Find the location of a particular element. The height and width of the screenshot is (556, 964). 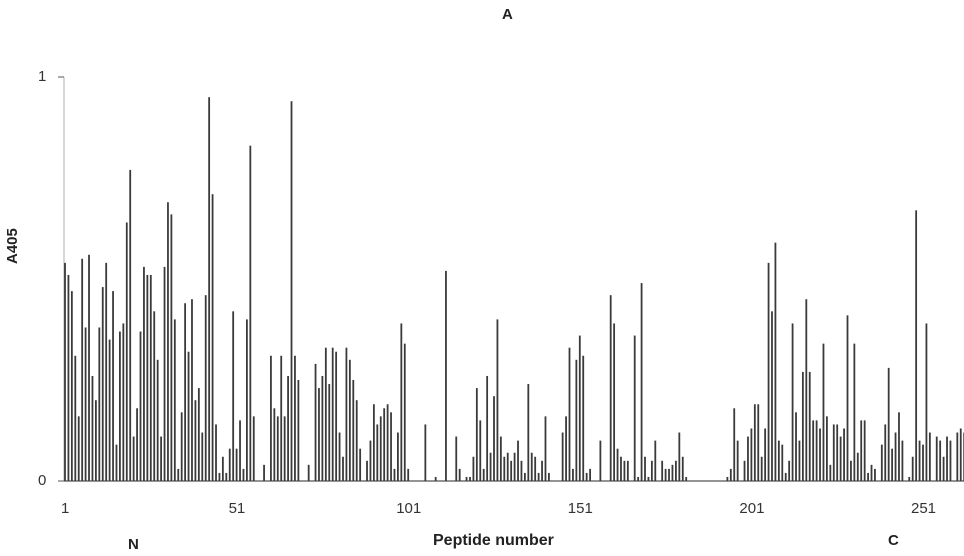

x-axis-label: Peptide number is located at coordinates (493, 540).